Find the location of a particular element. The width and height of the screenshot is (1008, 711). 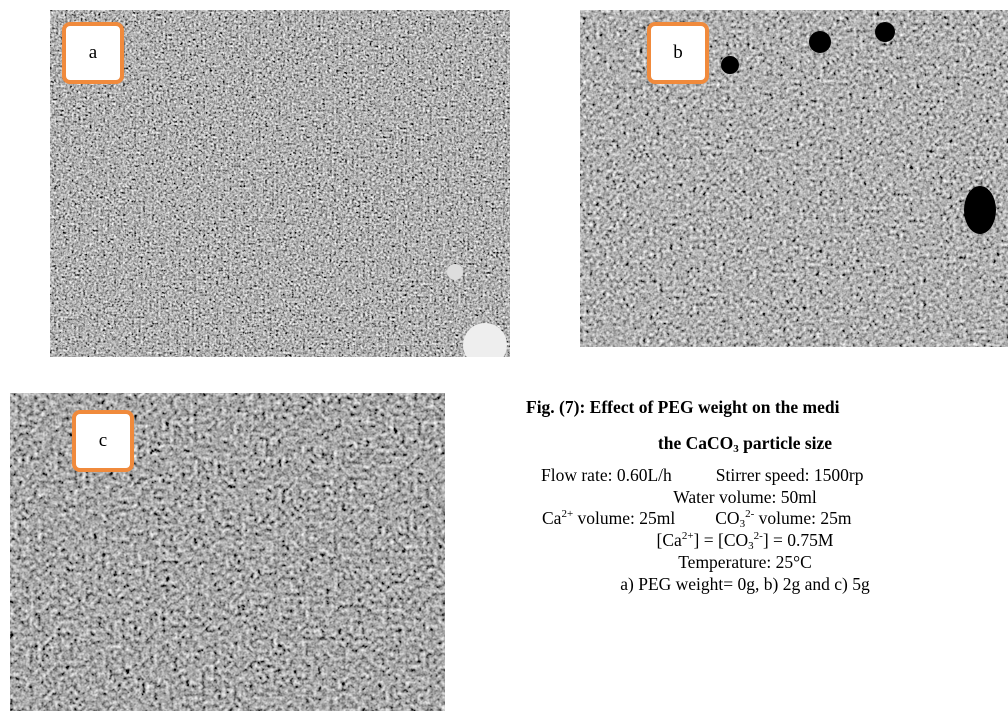

figure-label: c is located at coordinates (103, 441).